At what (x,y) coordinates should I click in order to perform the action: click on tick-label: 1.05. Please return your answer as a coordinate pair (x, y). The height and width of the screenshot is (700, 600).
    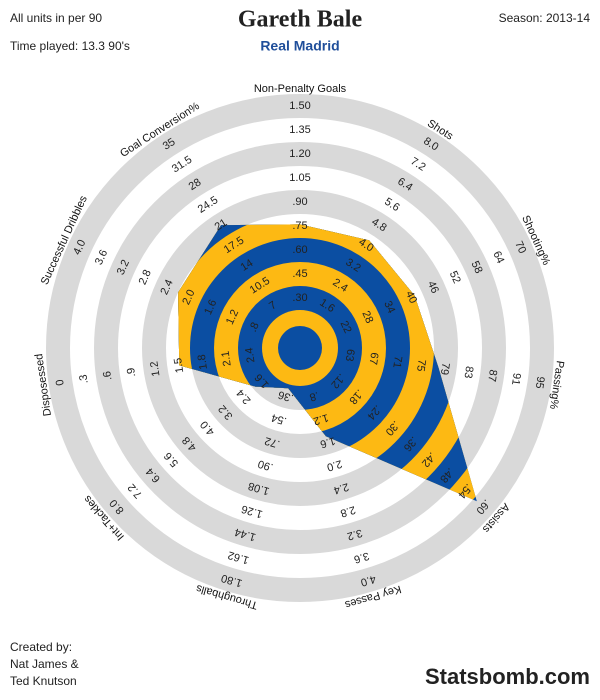
    Looking at the image, I should click on (299, 178).